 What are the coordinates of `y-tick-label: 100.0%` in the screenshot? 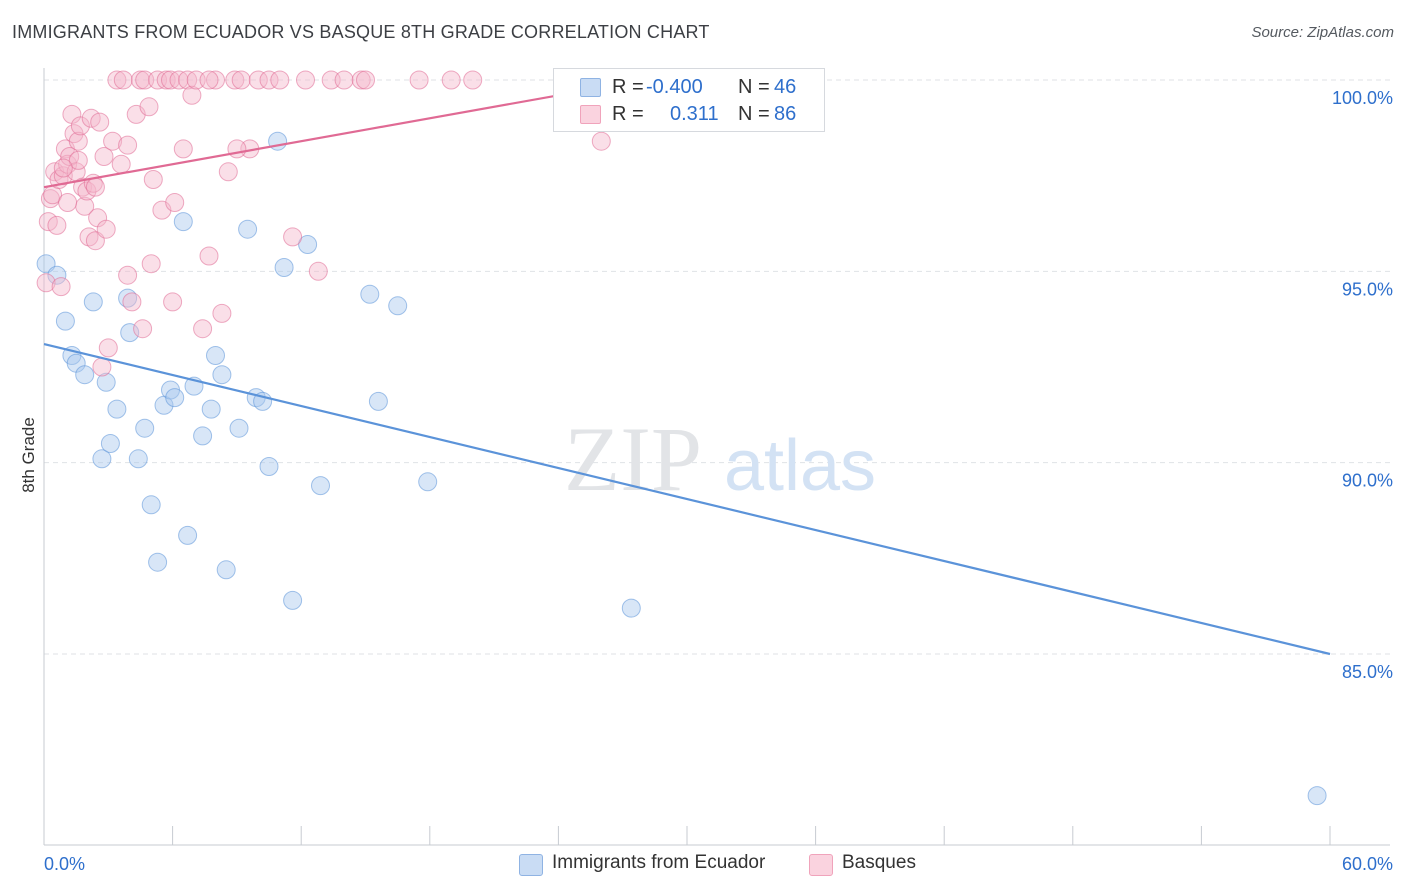 It's located at (1362, 98).